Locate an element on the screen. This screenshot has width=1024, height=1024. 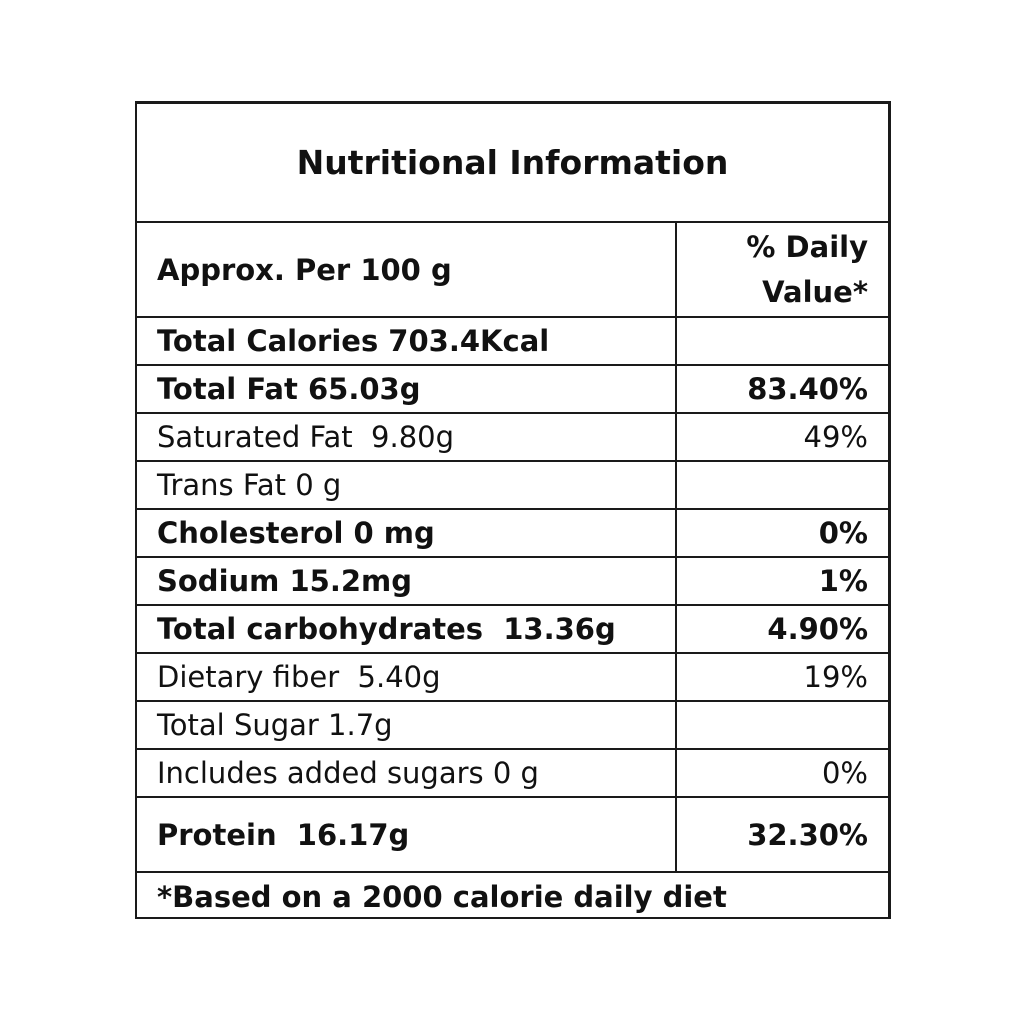
nutrient-daily-value: 49% is located at coordinates (835, 437).